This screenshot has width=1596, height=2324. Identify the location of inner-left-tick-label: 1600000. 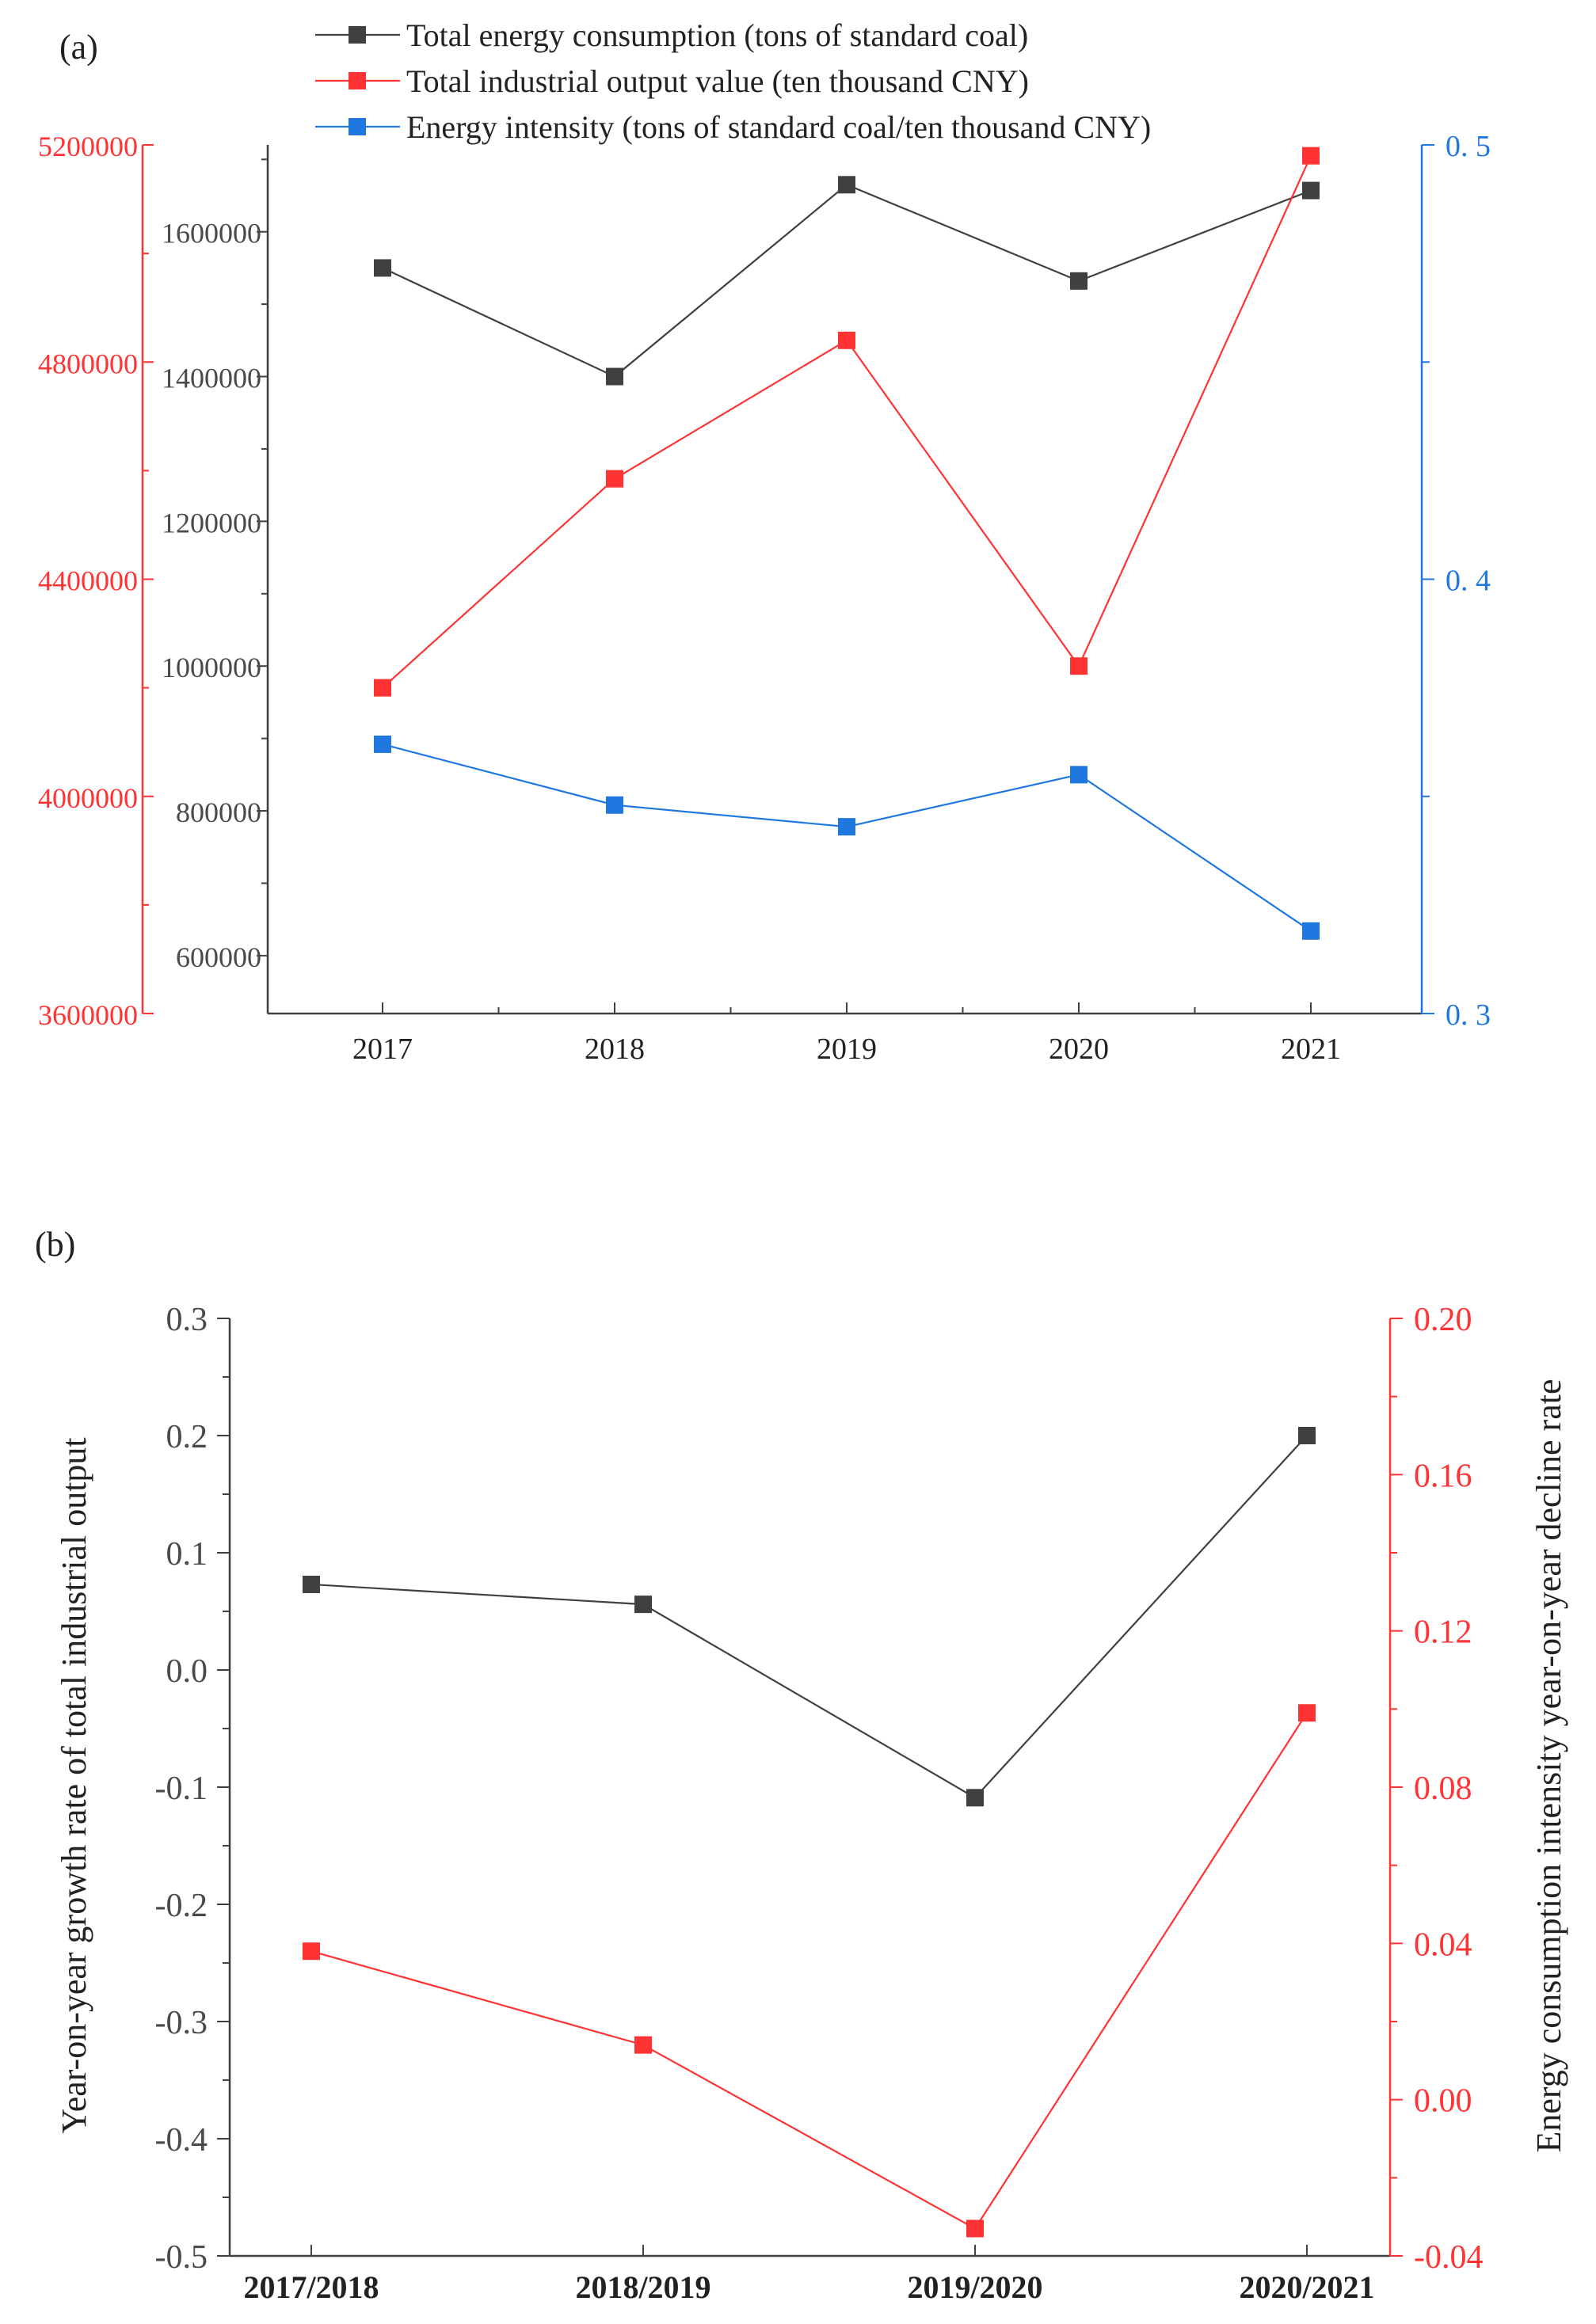
(211, 233).